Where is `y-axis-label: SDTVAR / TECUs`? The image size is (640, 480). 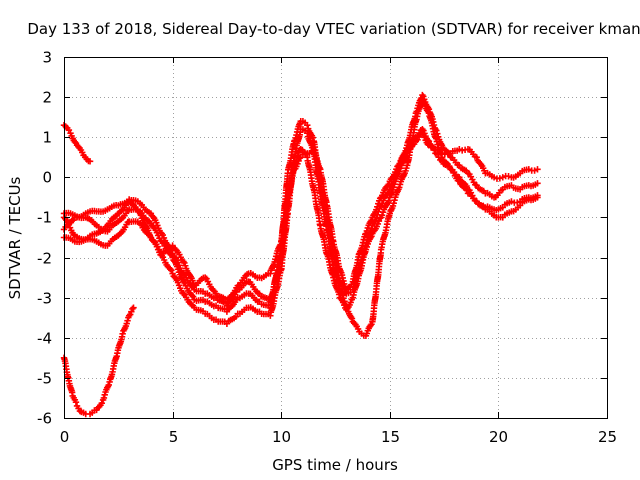
y-axis-label: SDTVAR / TECUs is located at coordinates (15, 237).